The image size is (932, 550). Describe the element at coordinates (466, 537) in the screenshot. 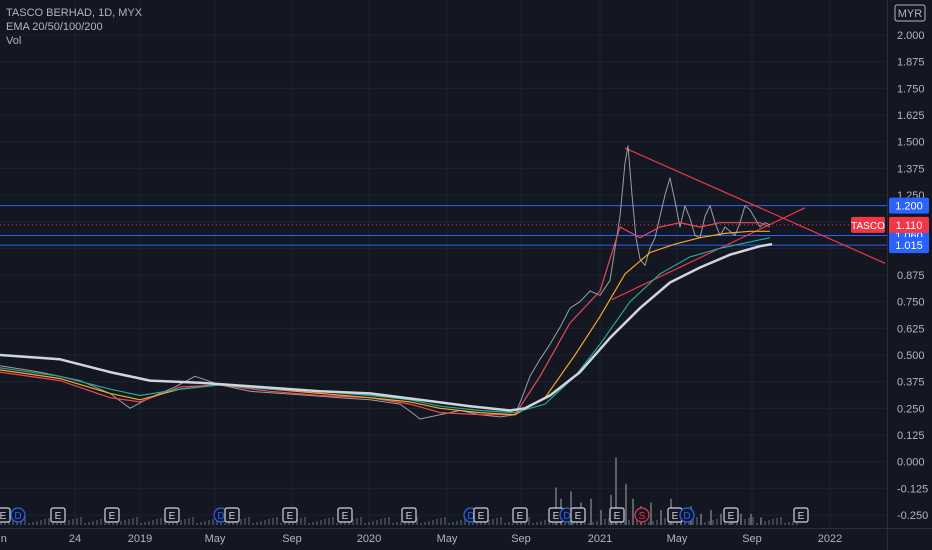

I see `time-axis: Jun 24 2019 May Sep 2020 May Sep 2021 May Sep 2022` at that location.